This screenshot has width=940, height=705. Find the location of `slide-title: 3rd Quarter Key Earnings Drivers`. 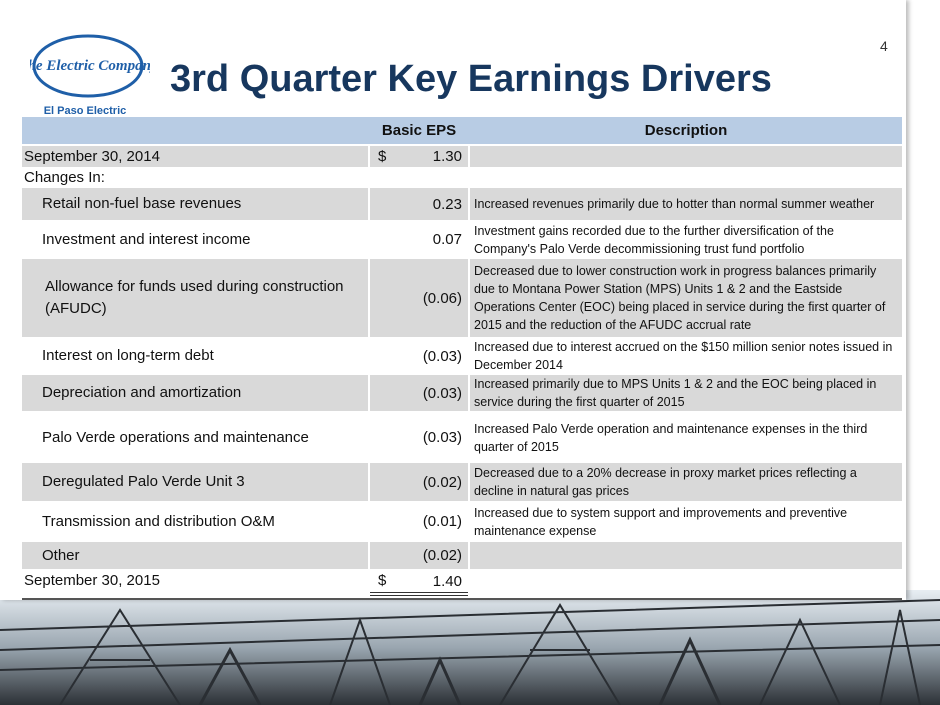

slide-title: 3rd Quarter Key Earnings Drivers is located at coordinates (471, 79).